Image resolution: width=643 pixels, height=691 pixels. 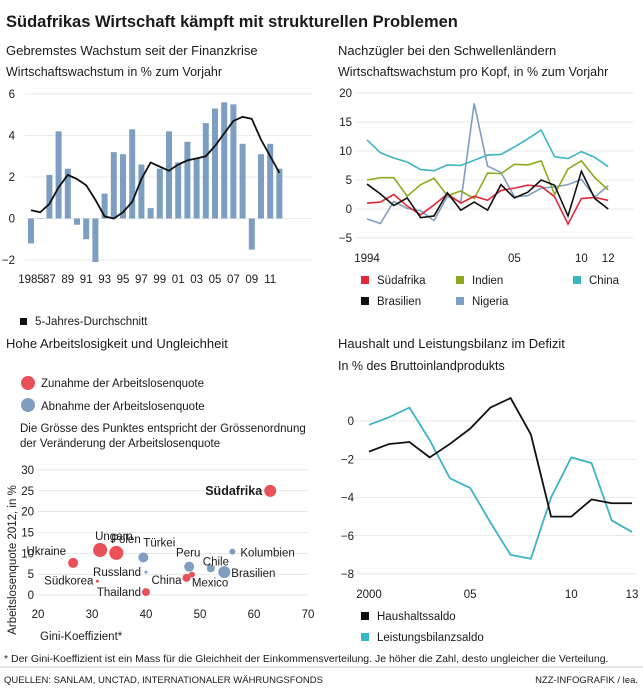 What do you see at coordinates (122, 384) in the screenshot?
I see `legend-label-zunahme: Zunahme der Arbeitslosenquote` at bounding box center [122, 384].